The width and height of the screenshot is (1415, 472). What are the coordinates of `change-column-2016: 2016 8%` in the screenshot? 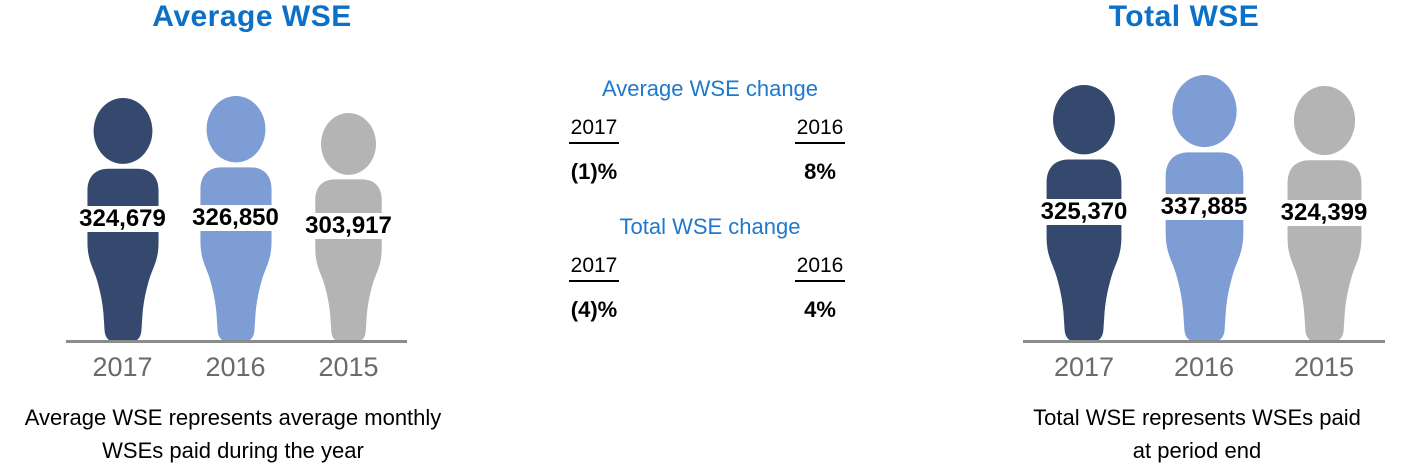 It's located at (820, 150).